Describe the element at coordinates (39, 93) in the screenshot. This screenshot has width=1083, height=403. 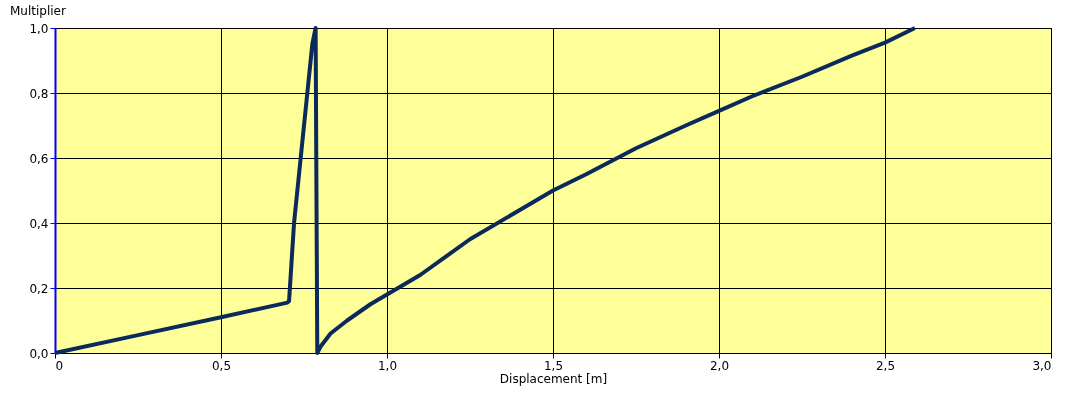
I see `y-tick-label: 0,8` at that location.